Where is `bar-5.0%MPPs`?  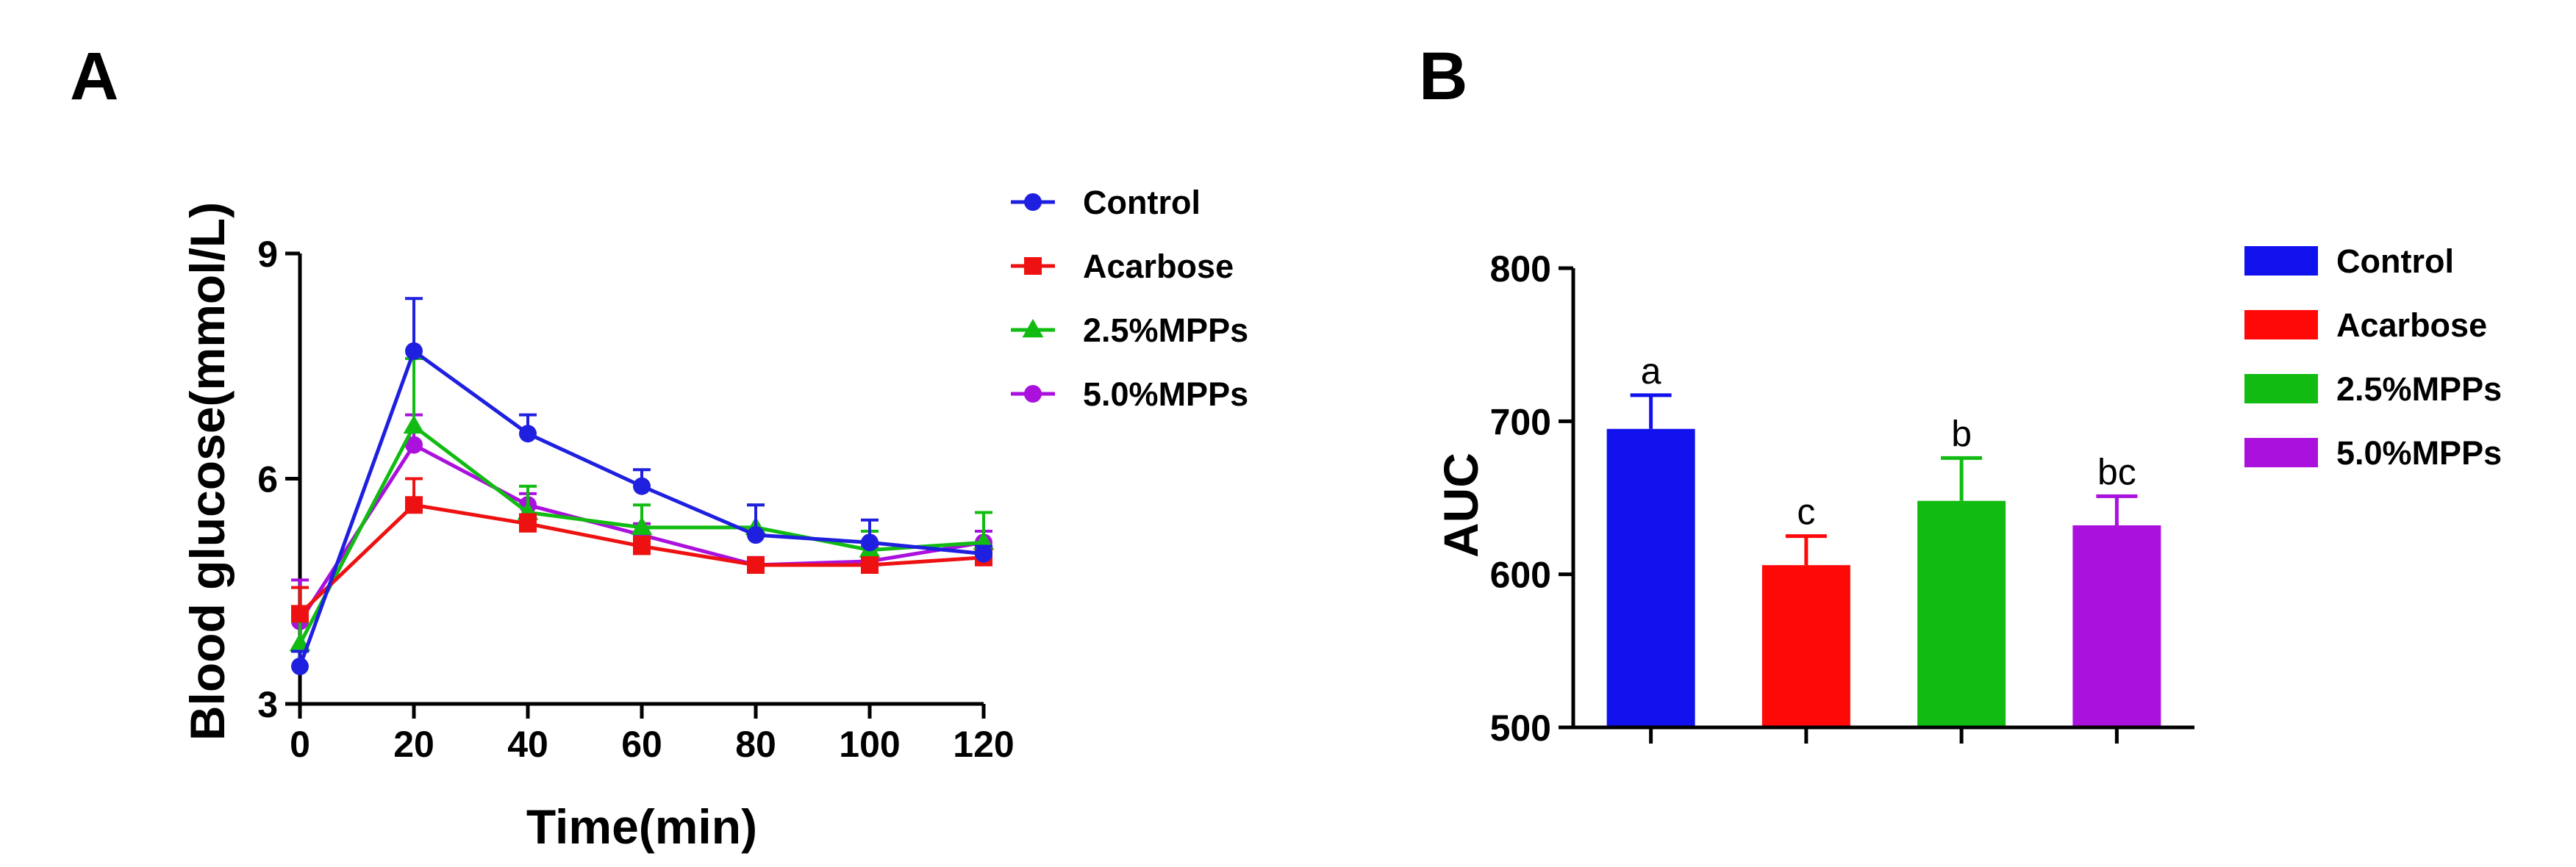
bar-5.0%MPPs is located at coordinates (2116, 626).